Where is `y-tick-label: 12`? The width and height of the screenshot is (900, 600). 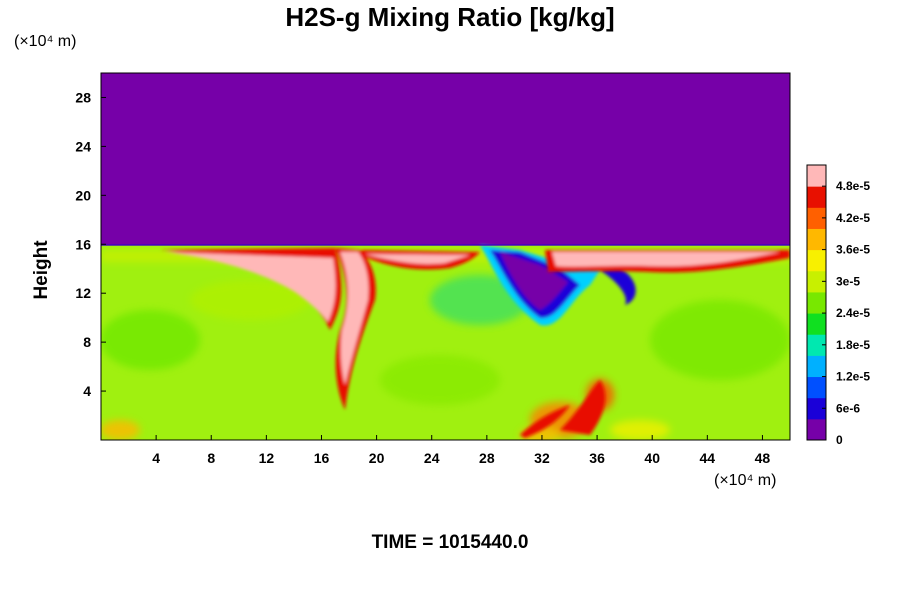
y-tick-label: 12 is located at coordinates (83, 293).